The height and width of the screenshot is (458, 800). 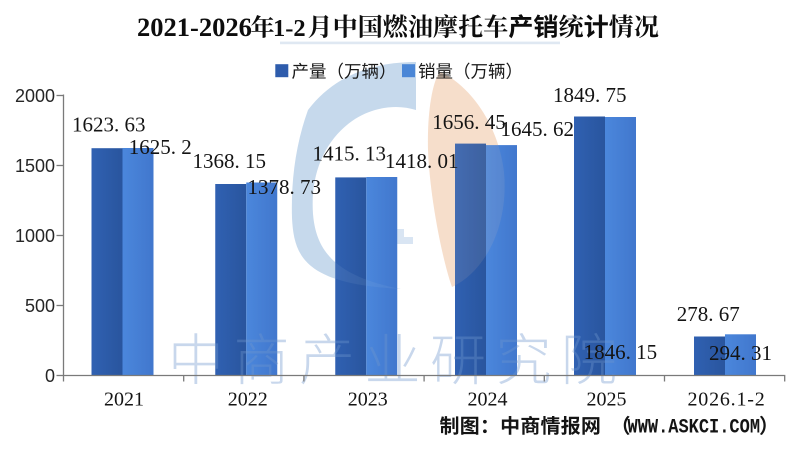 What do you see at coordinates (285, 187) in the screenshot?
I see `svg-text: 1378. 73` at bounding box center [285, 187].